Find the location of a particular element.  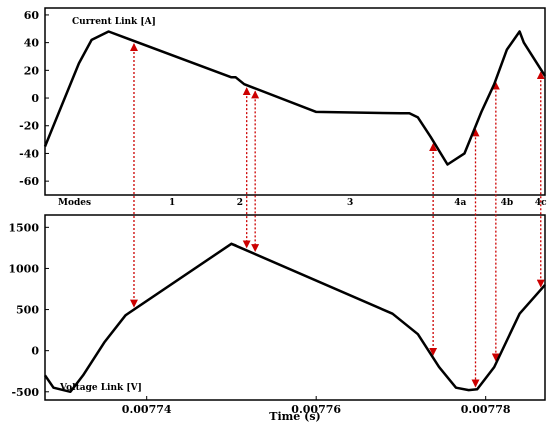

voltage-y-tick-label: 1000 is located at coordinates (23, 268).